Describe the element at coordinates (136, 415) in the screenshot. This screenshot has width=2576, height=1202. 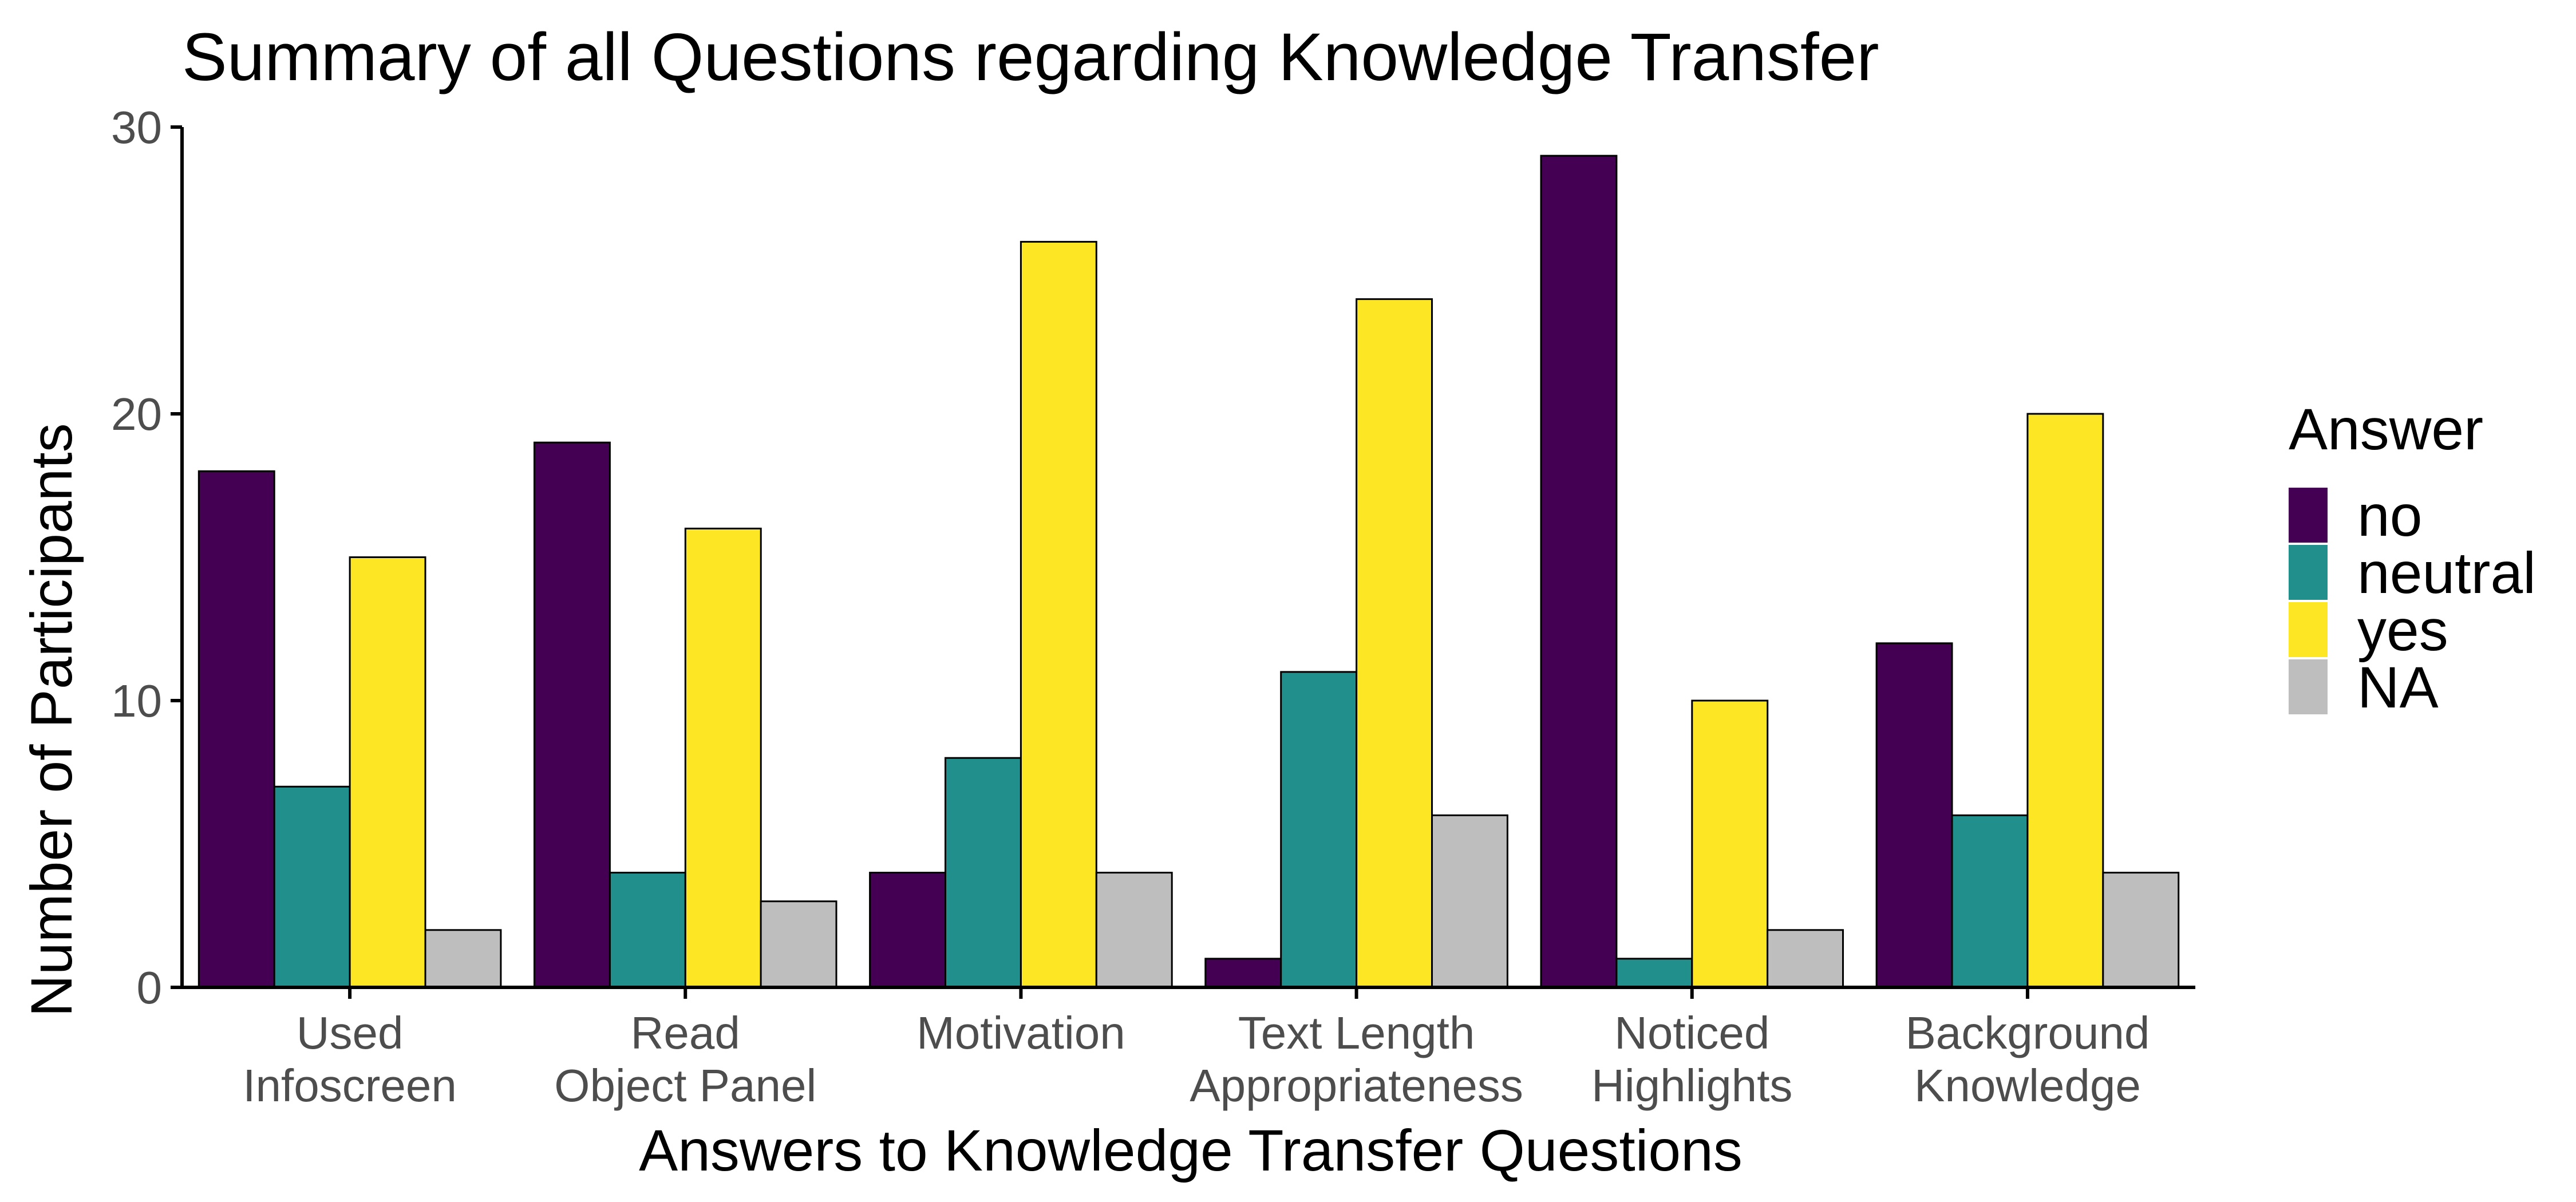
I see `y-tick-label: 20` at that location.